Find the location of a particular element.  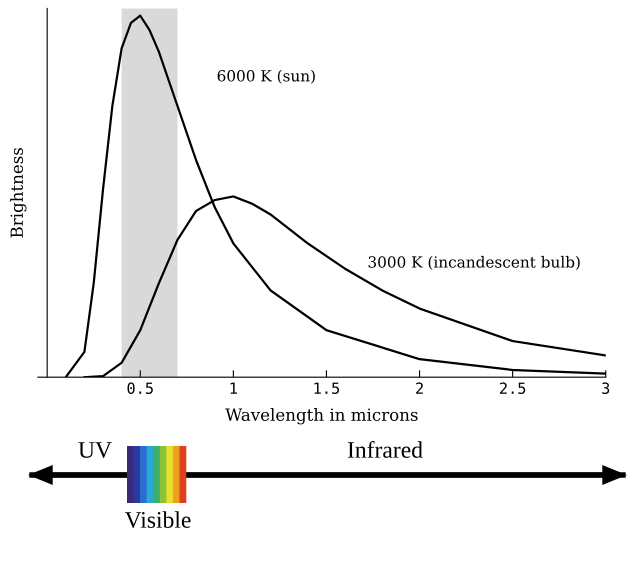

y-axis-title: Brightness is located at coordinates (18, 193).